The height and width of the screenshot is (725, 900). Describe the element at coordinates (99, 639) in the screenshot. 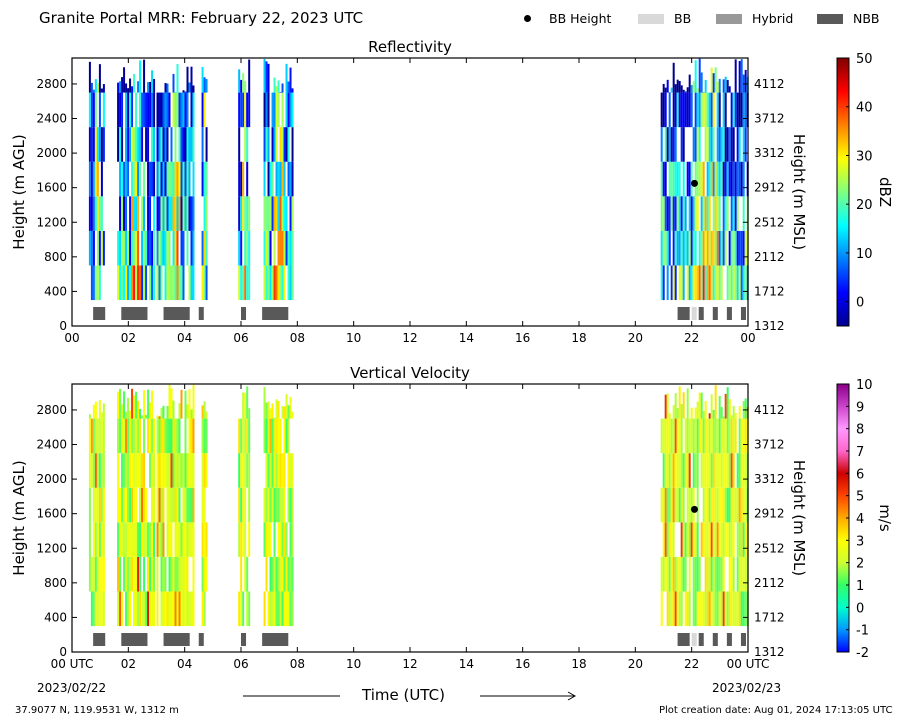

I see `bright-band-flag` at that location.